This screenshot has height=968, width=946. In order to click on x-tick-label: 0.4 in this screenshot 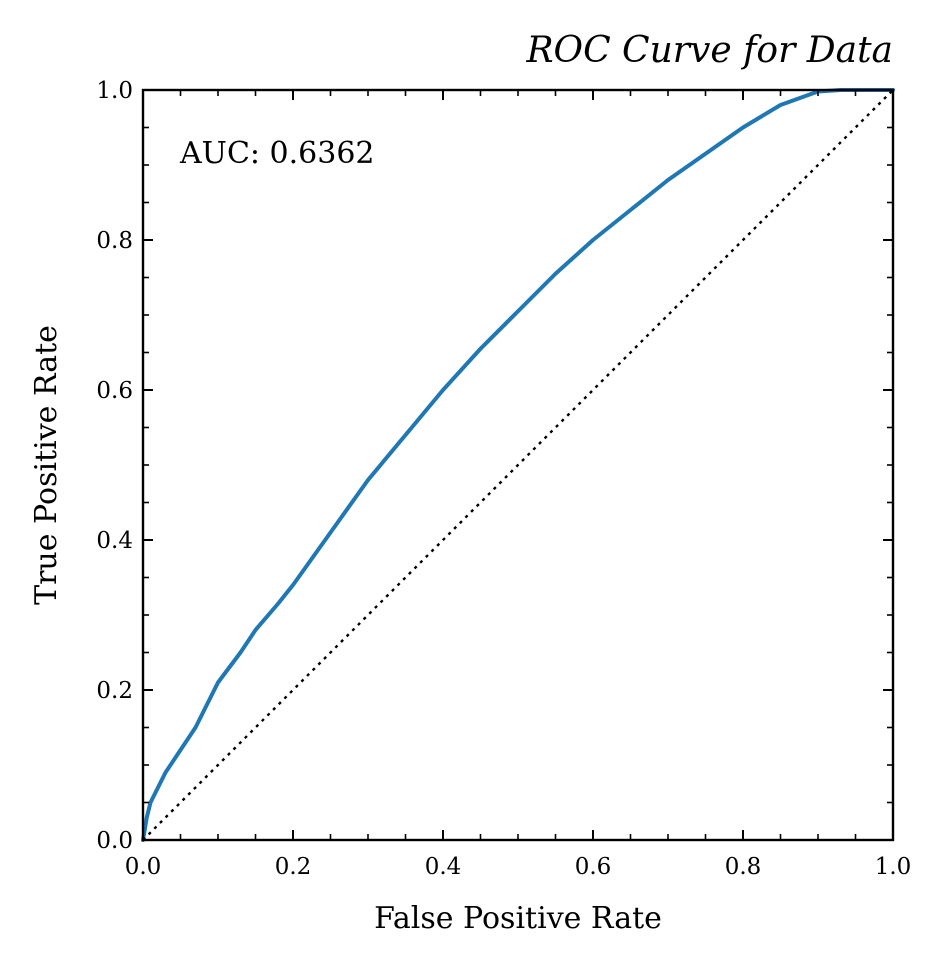, I will do `click(443, 867)`.